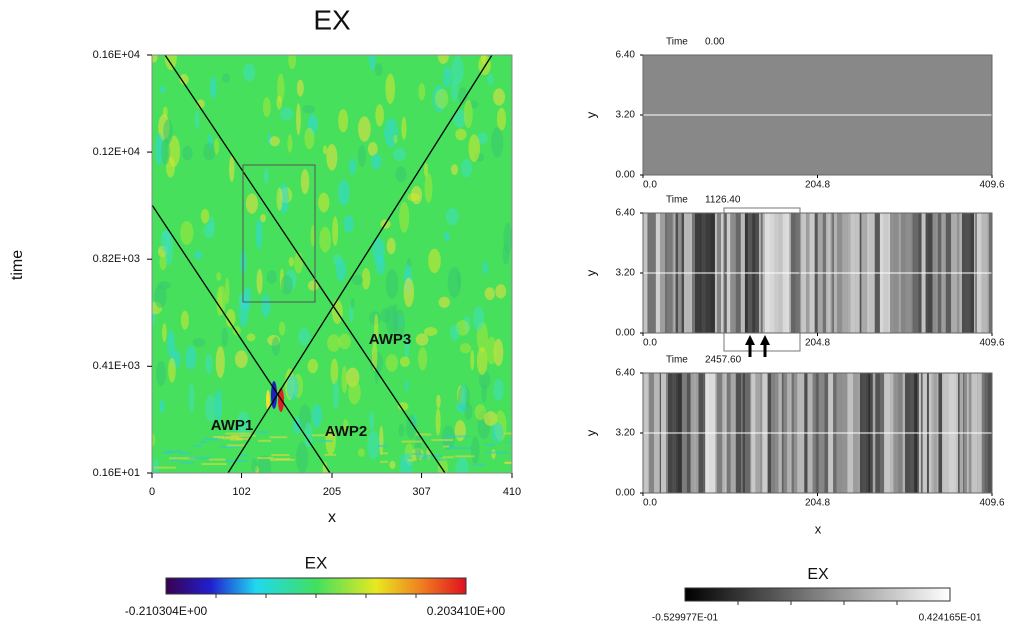  What do you see at coordinates (765, 340) in the screenshot?
I see `arrow-head` at bounding box center [765, 340].